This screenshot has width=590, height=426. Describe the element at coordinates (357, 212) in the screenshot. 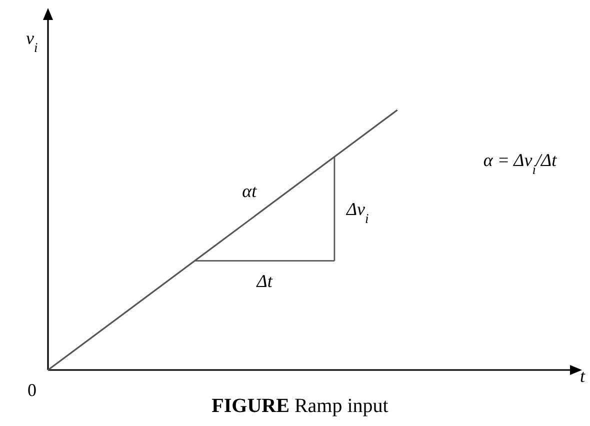

I see `annotation: Δv$_{i}$` at that location.